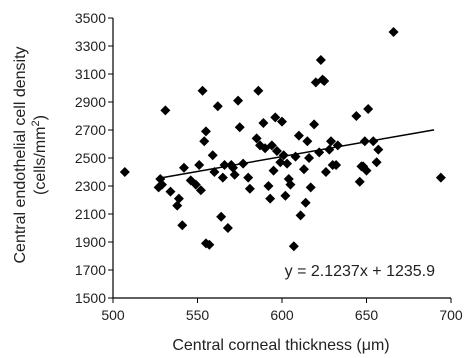 This screenshot has height=358, width=467. I want to click on y-tick-label: 2100, so click(90, 214).